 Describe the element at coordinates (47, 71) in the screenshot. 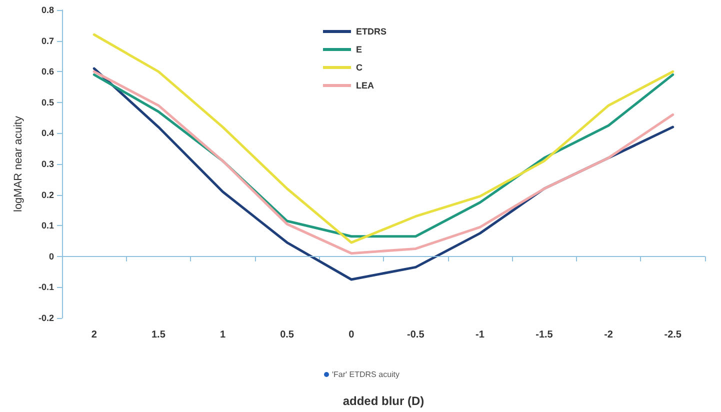

I see `y-tick-label: 0.6` at that location.